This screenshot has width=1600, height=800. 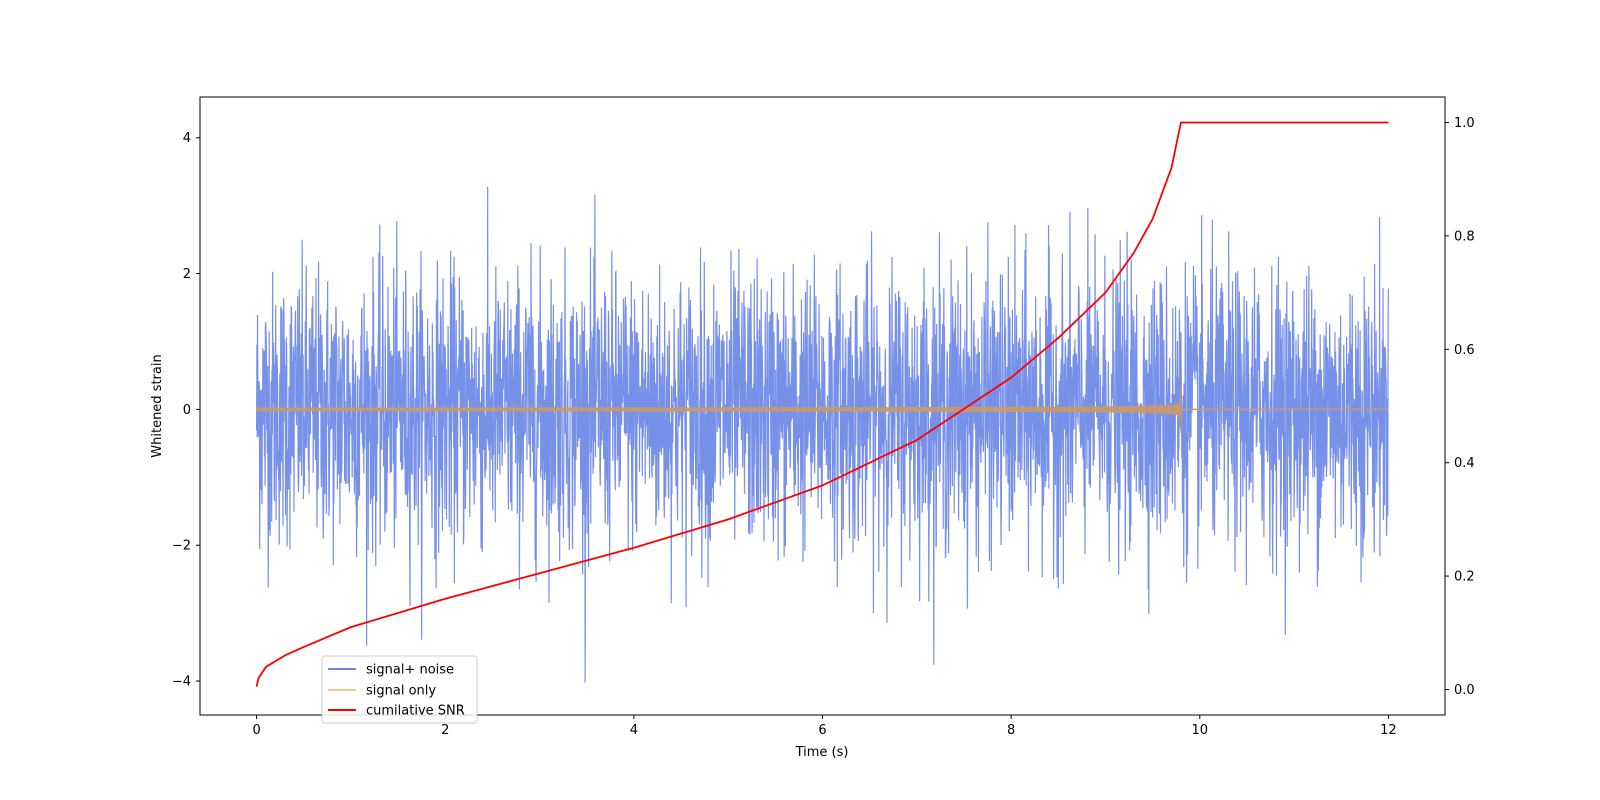 I want to click on y-axis-label: Whitened strain, so click(x=157, y=405).